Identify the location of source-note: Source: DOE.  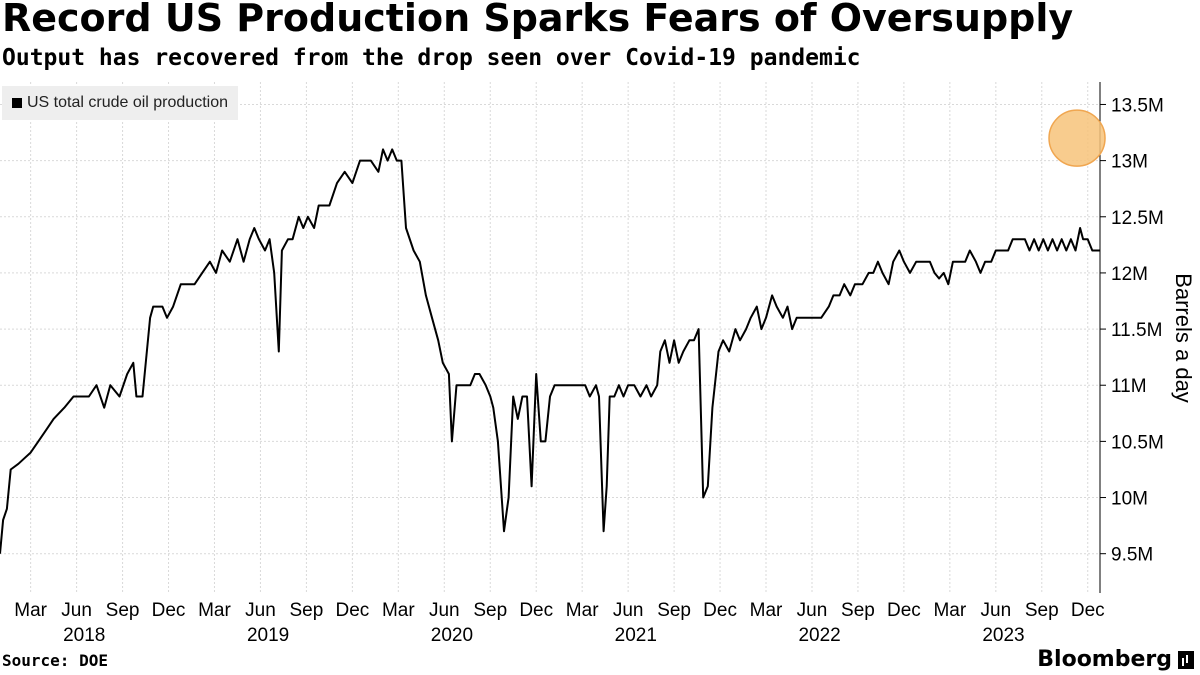
(55, 660).